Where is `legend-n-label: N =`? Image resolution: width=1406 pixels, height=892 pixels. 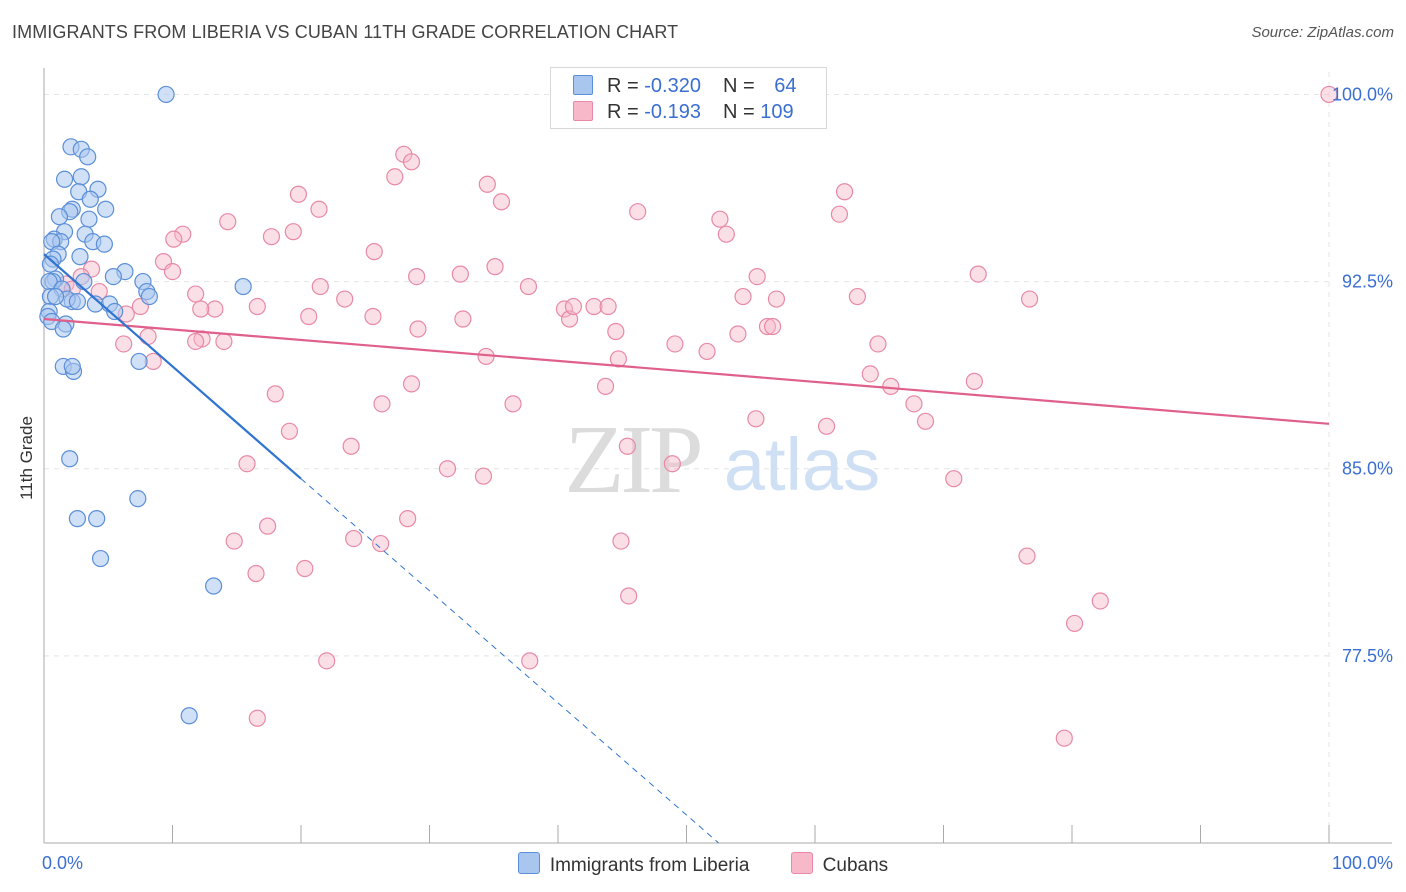 legend-n-label: N = is located at coordinates (741, 112).